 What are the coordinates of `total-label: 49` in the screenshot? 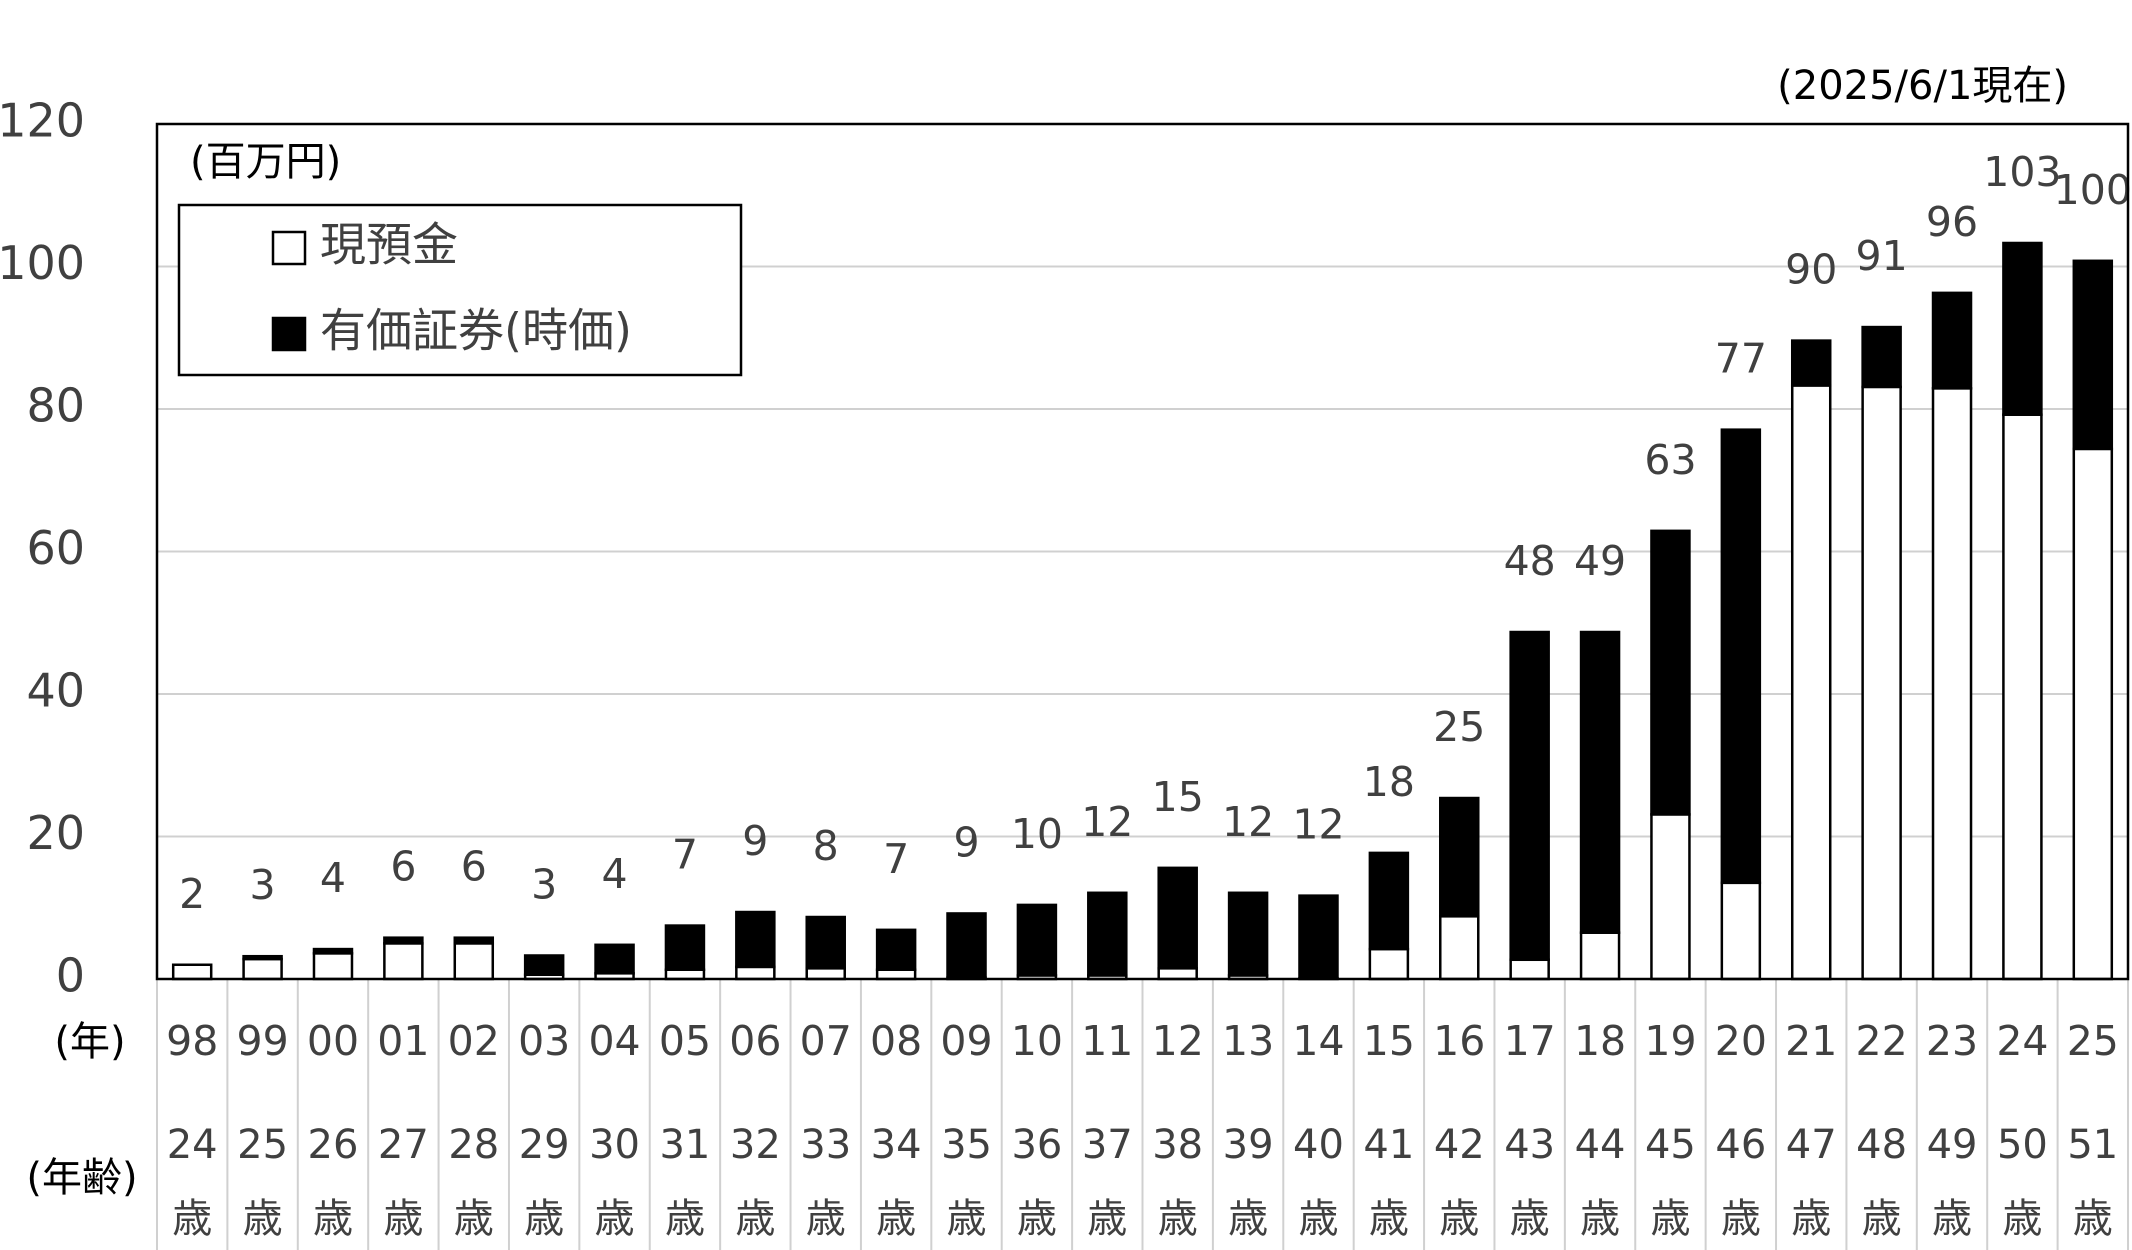 It's located at (1600, 561).